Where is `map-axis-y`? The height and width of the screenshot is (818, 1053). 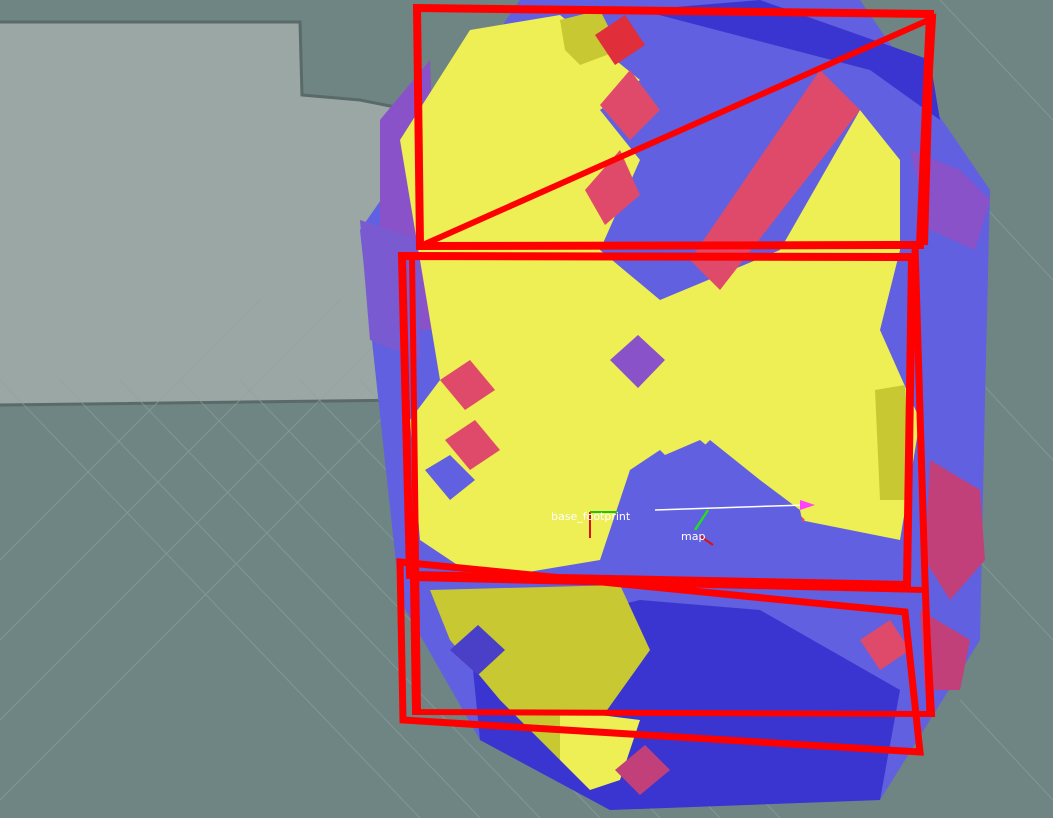 map-axis-y is located at coordinates (701, 520).